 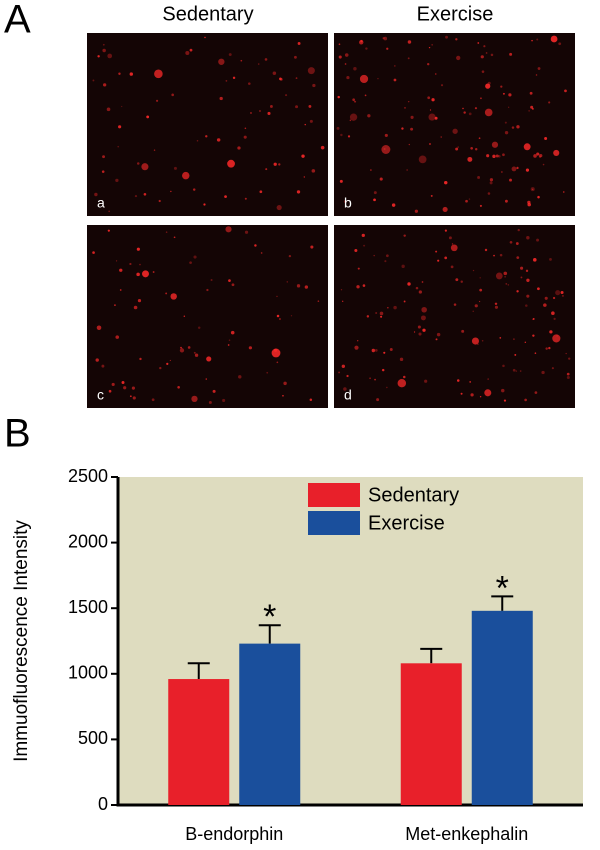 What do you see at coordinates (103, 804) in the screenshot?
I see `y-tick-label: 0` at bounding box center [103, 804].